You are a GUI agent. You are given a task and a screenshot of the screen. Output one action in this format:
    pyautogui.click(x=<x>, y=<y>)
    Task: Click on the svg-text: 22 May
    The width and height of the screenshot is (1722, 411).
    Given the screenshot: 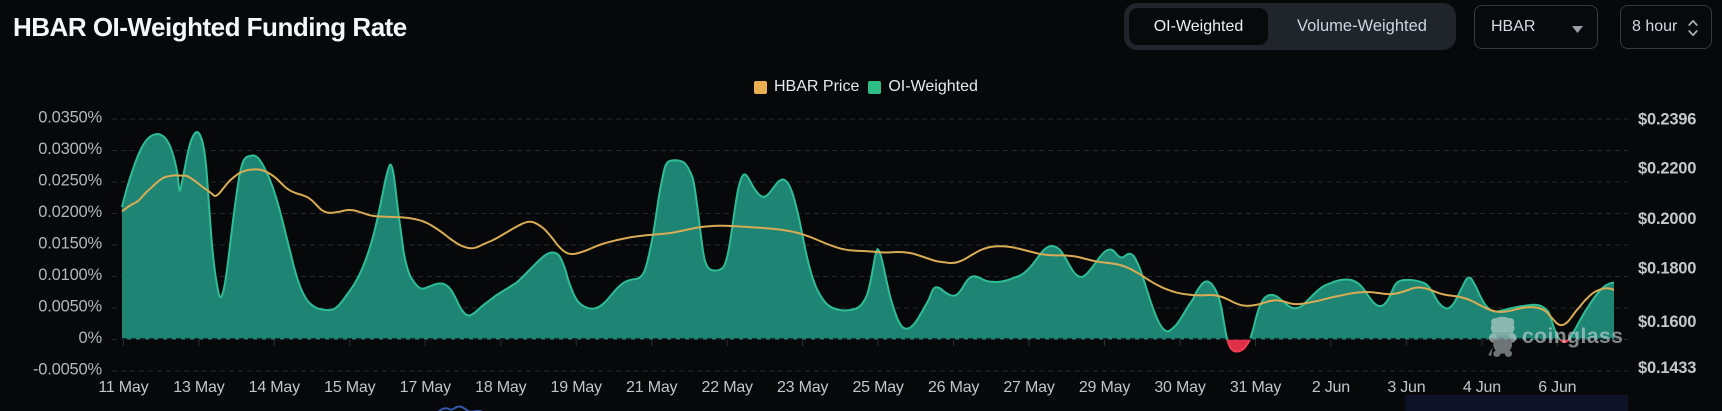 What is the action you would take?
    pyautogui.click(x=727, y=387)
    